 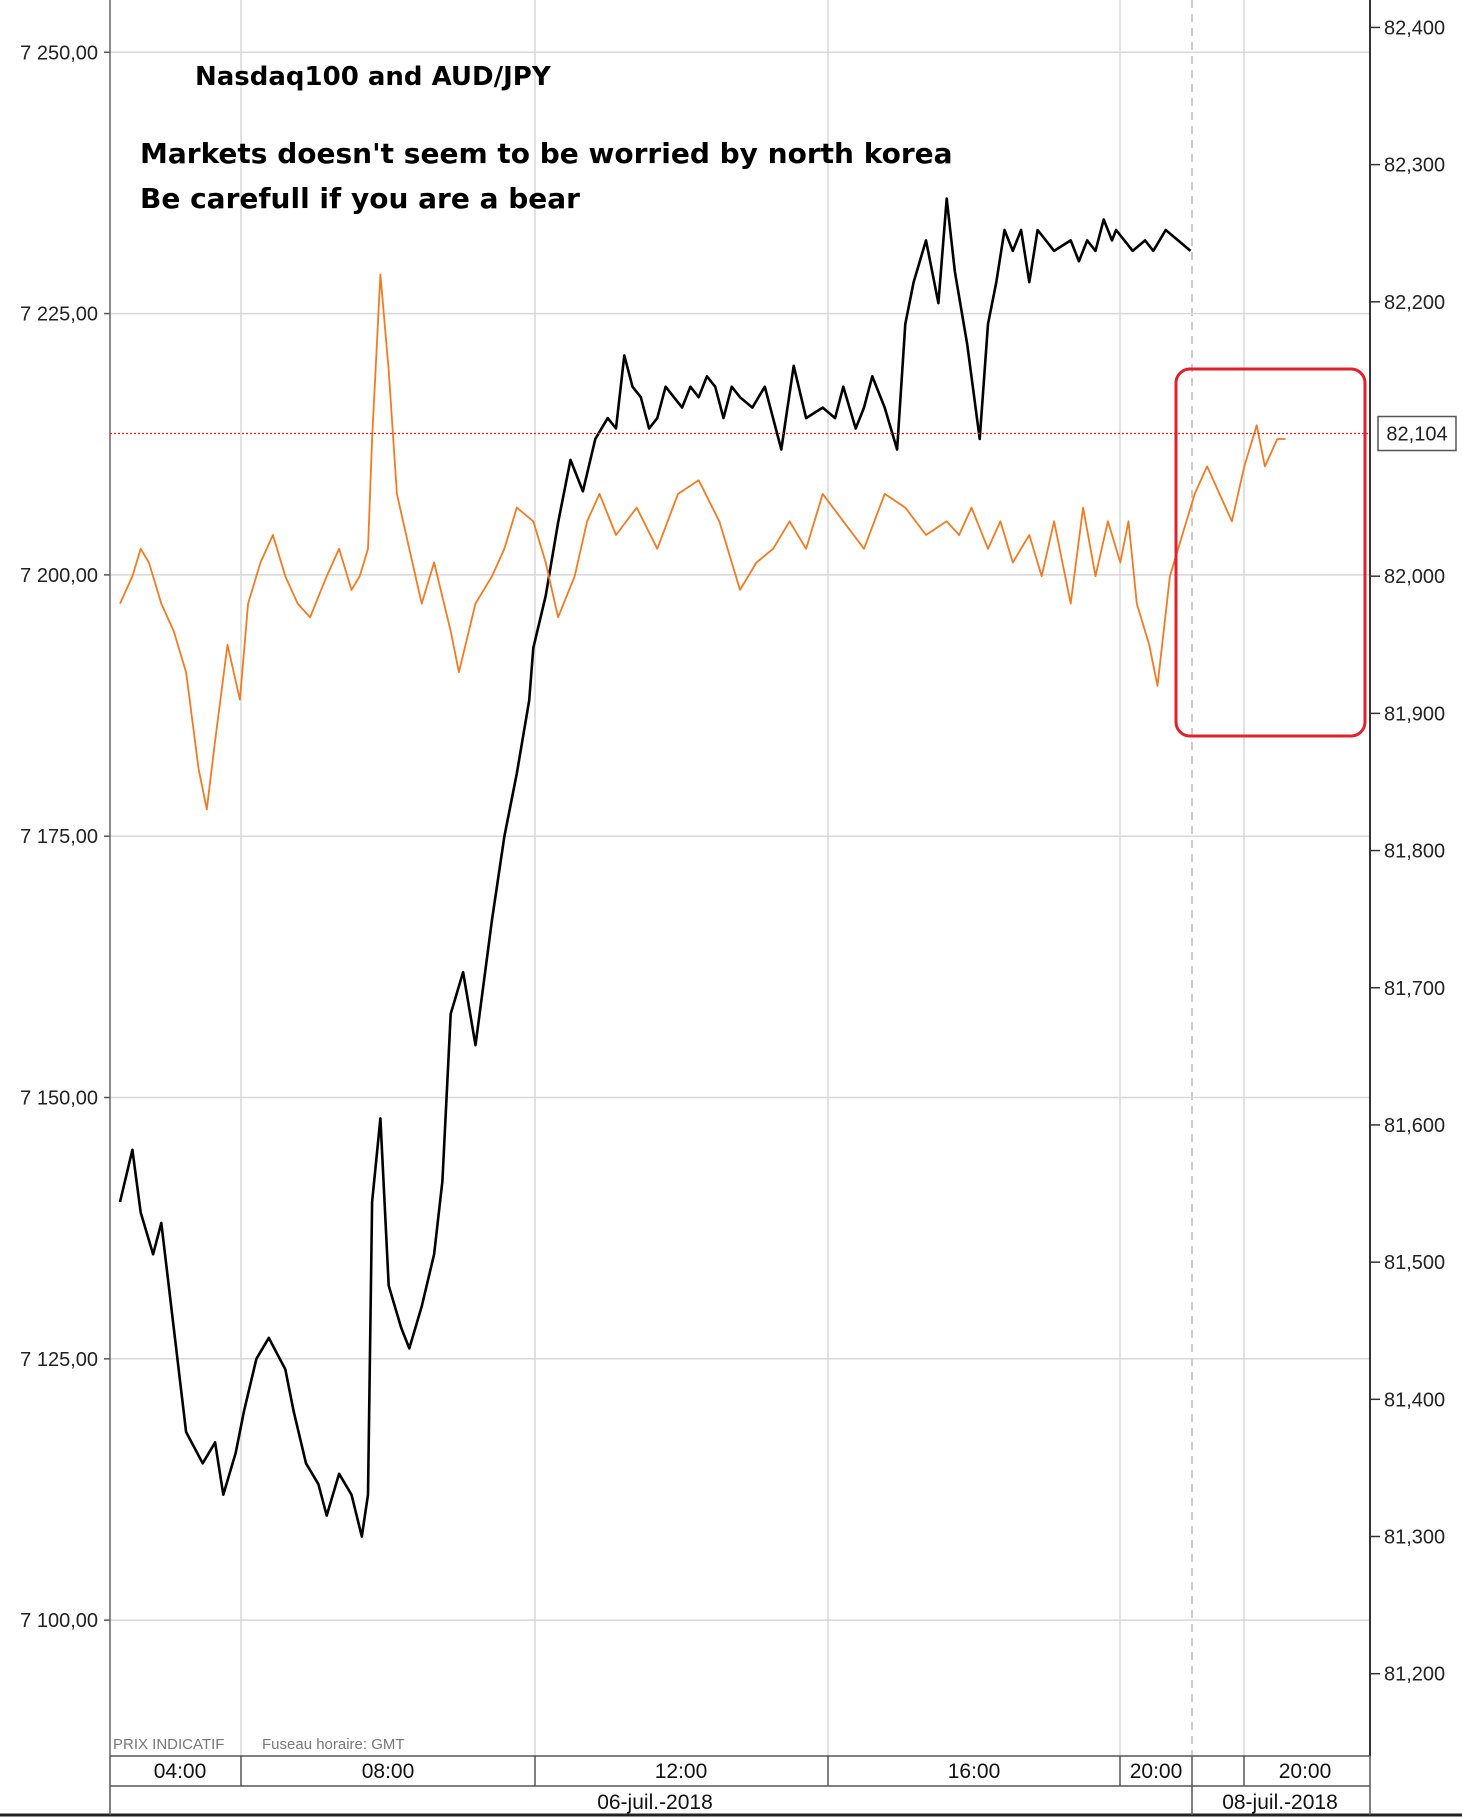 What do you see at coordinates (59, 53) in the screenshot?
I see `left-tick-label: 7 250,00` at bounding box center [59, 53].